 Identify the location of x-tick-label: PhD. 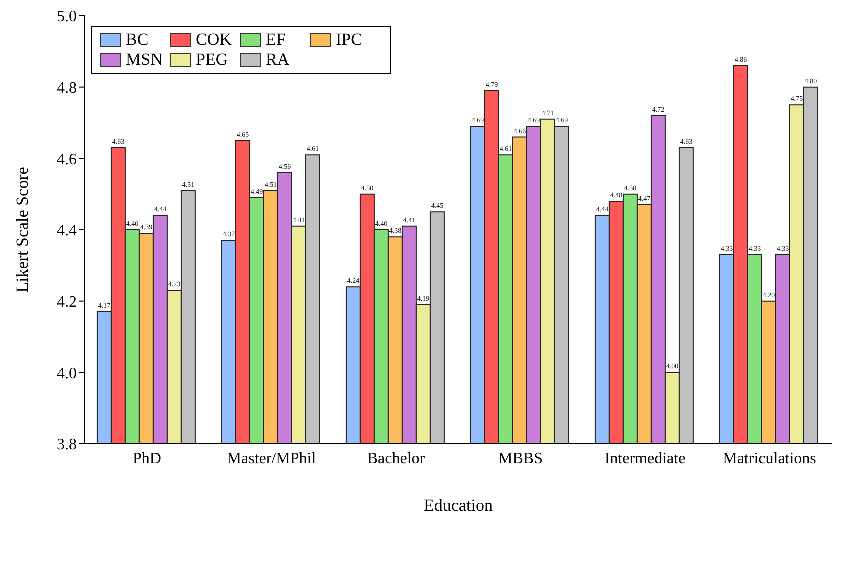
(147, 459).